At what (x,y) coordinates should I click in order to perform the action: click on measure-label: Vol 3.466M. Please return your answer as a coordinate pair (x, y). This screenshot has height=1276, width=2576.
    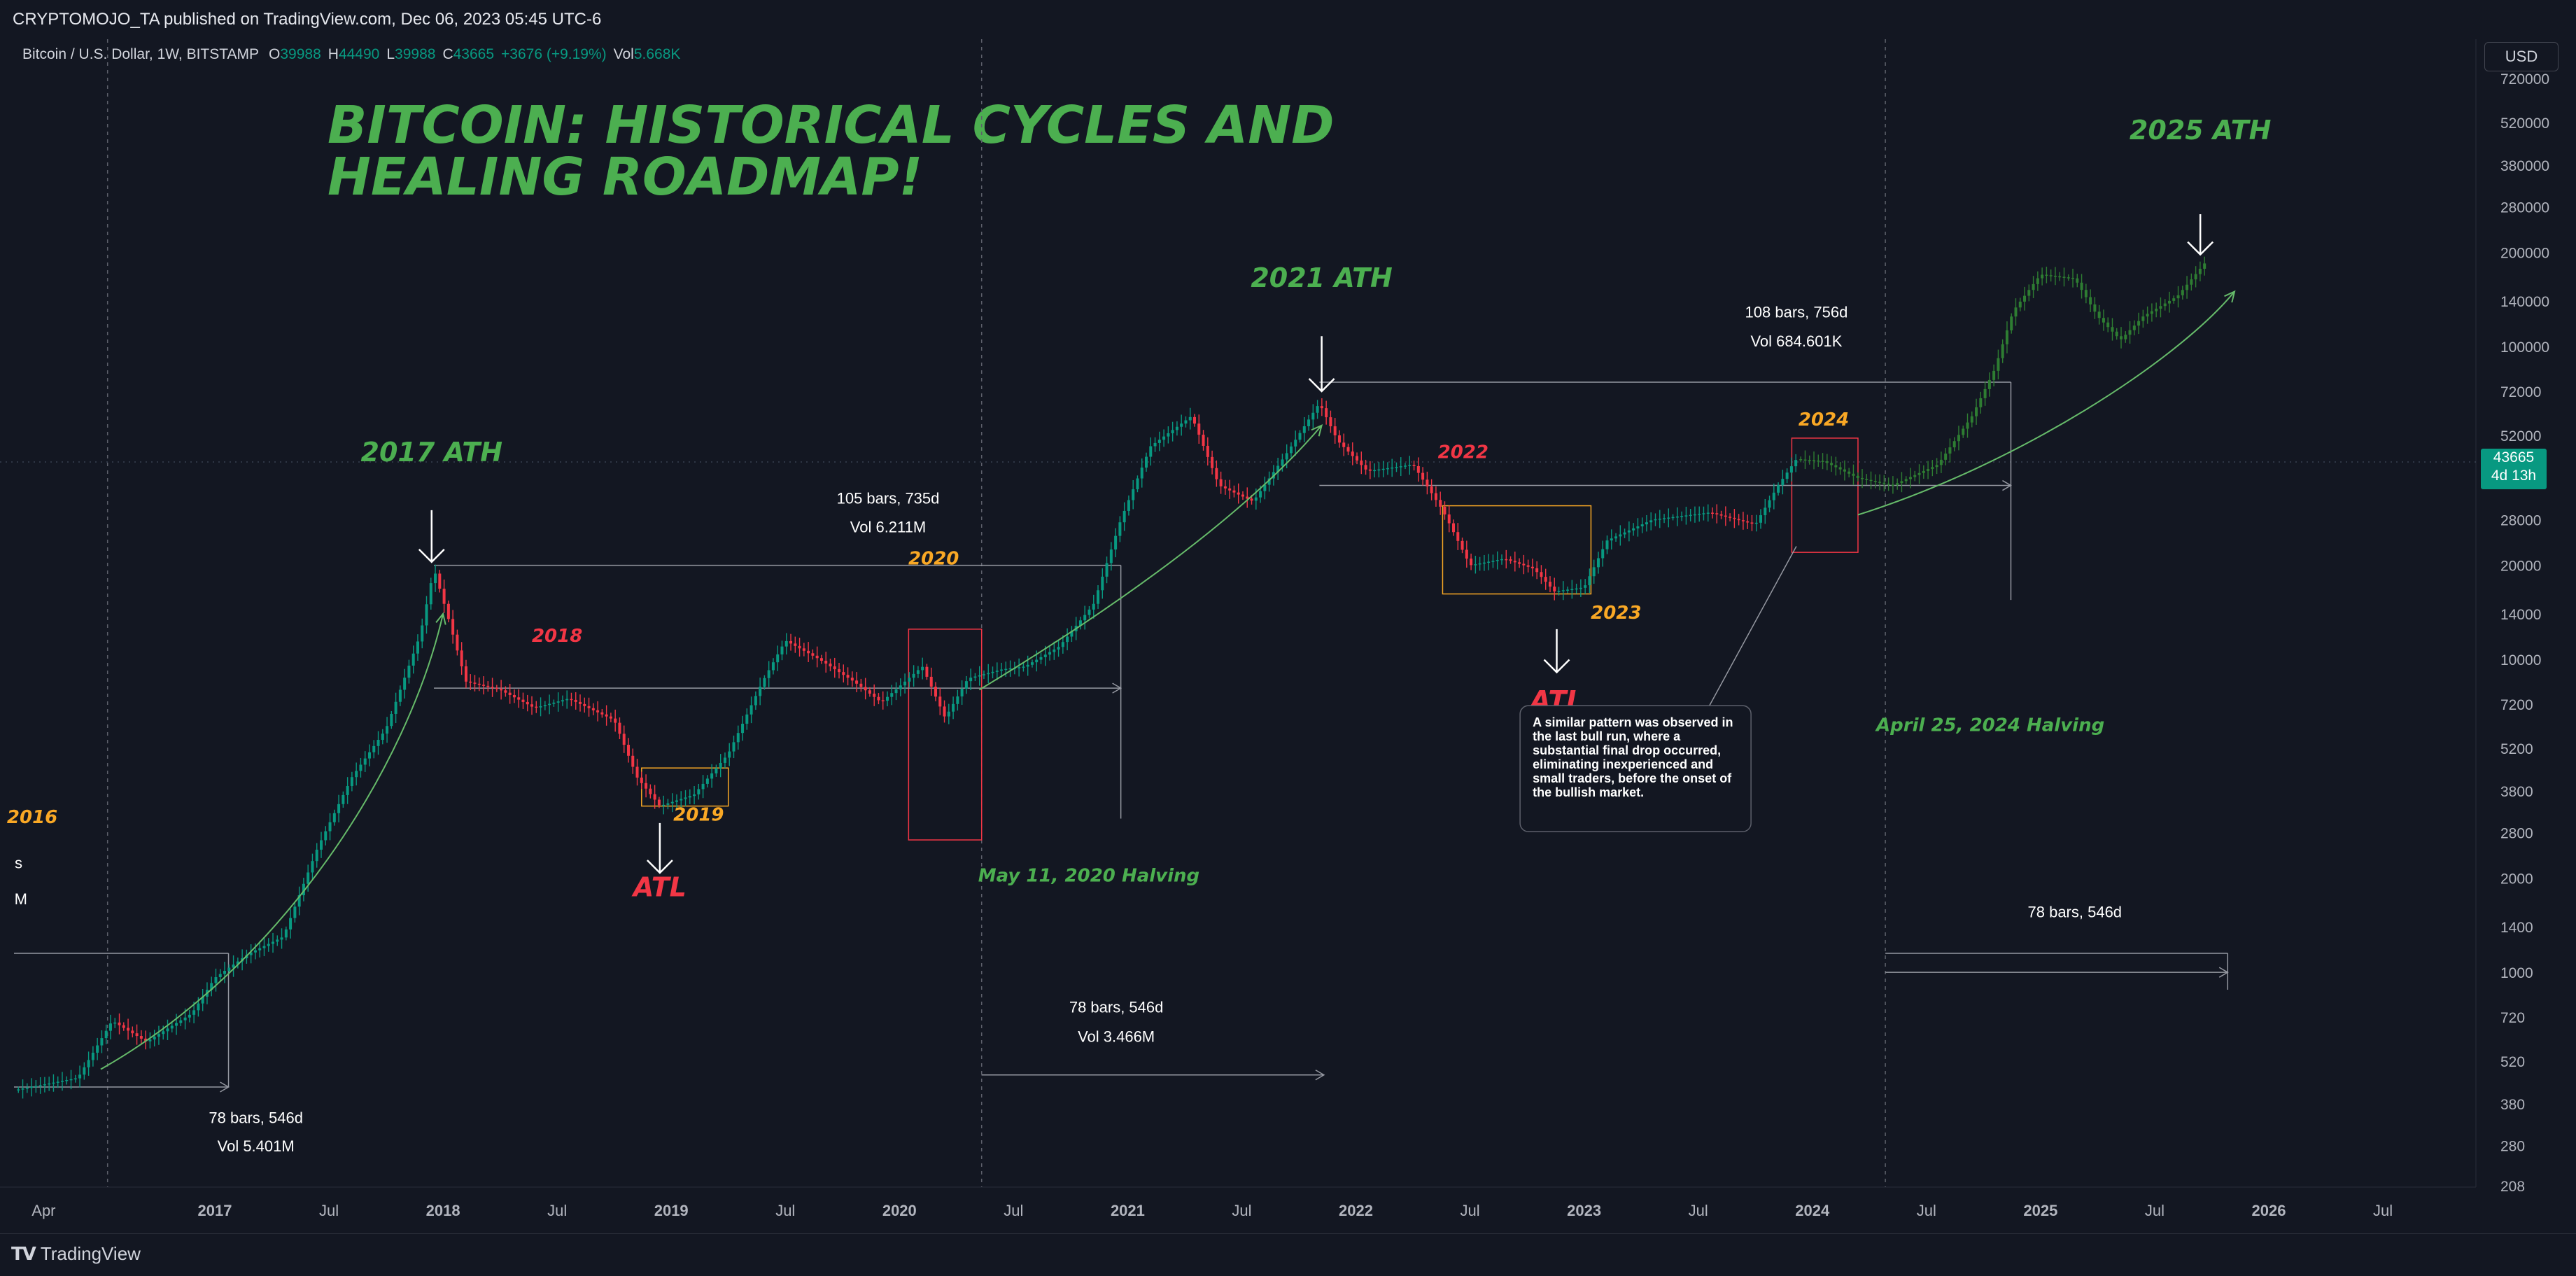
    Looking at the image, I should click on (1116, 1036).